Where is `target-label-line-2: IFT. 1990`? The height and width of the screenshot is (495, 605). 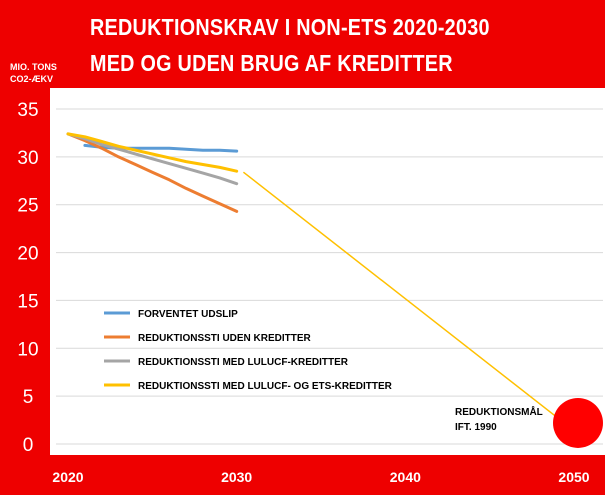
target-label-line-2: IFT. 1990 is located at coordinates (476, 427).